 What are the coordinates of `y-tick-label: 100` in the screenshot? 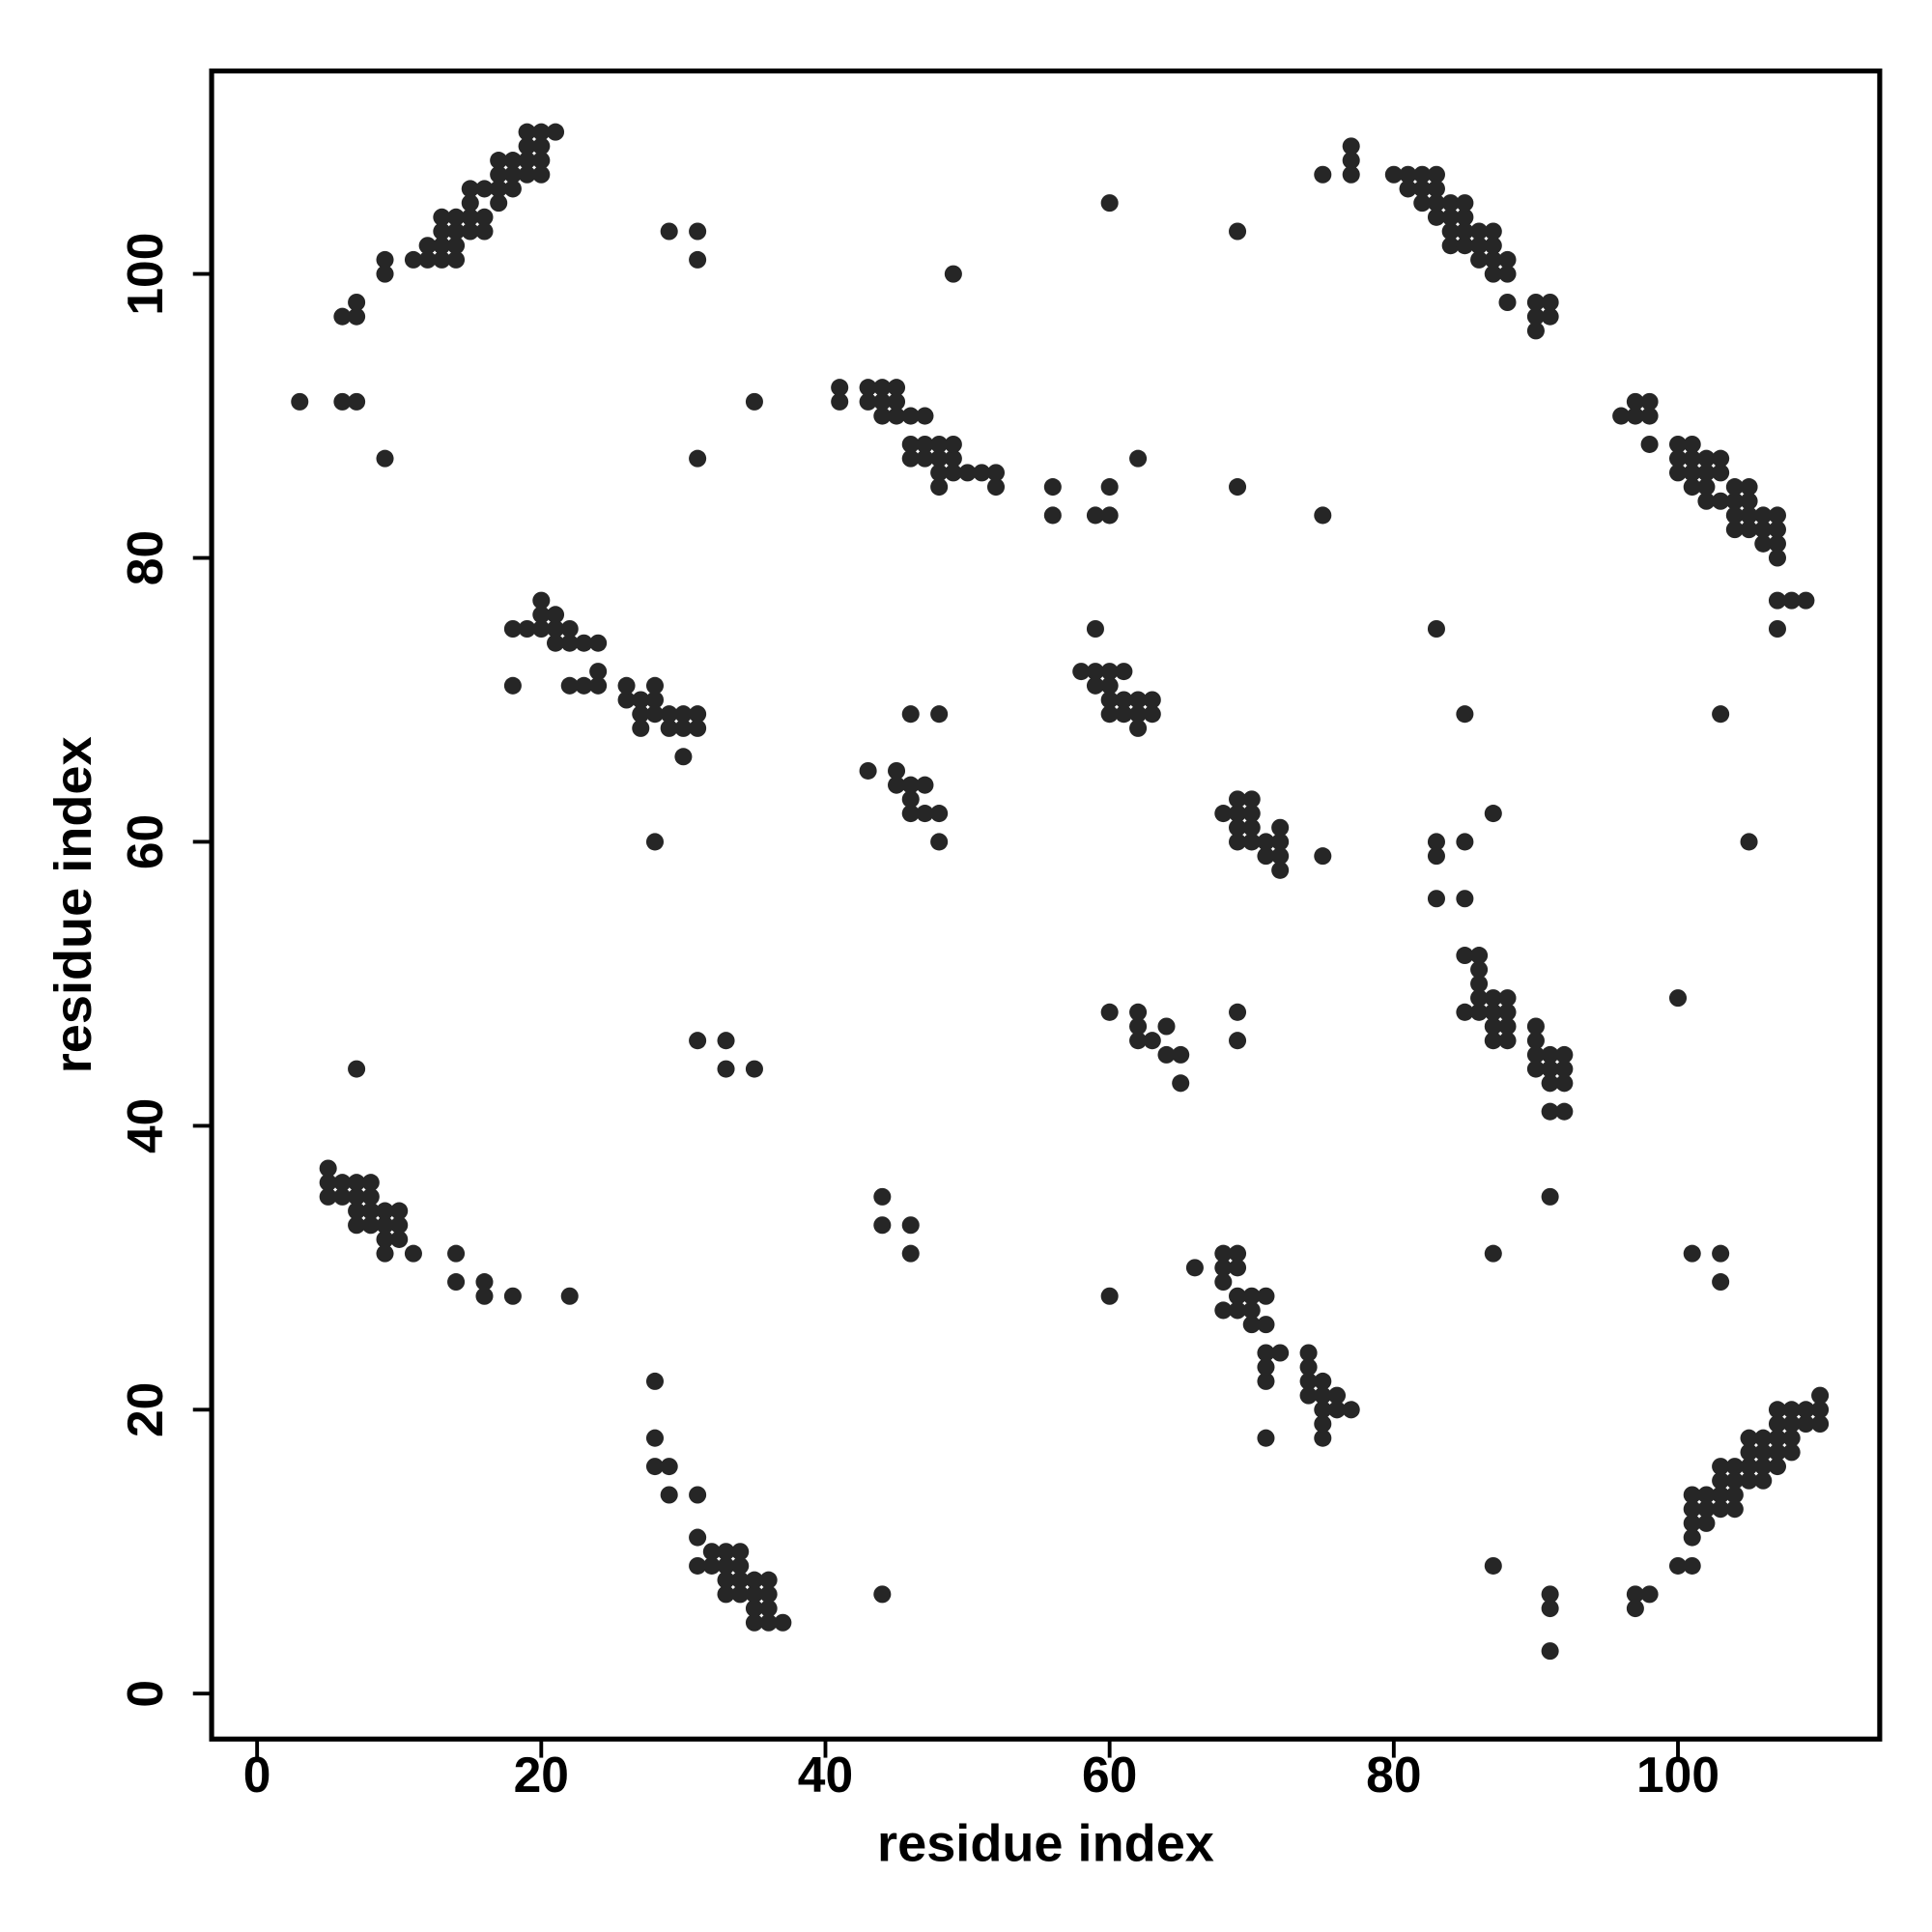 It's located at (145, 274).